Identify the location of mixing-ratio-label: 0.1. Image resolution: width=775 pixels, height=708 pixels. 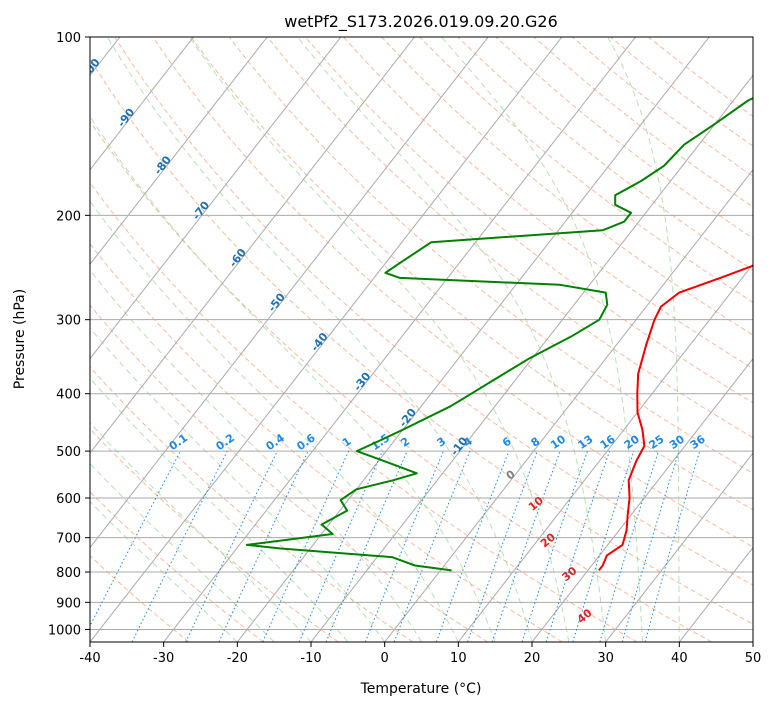
(178, 442).